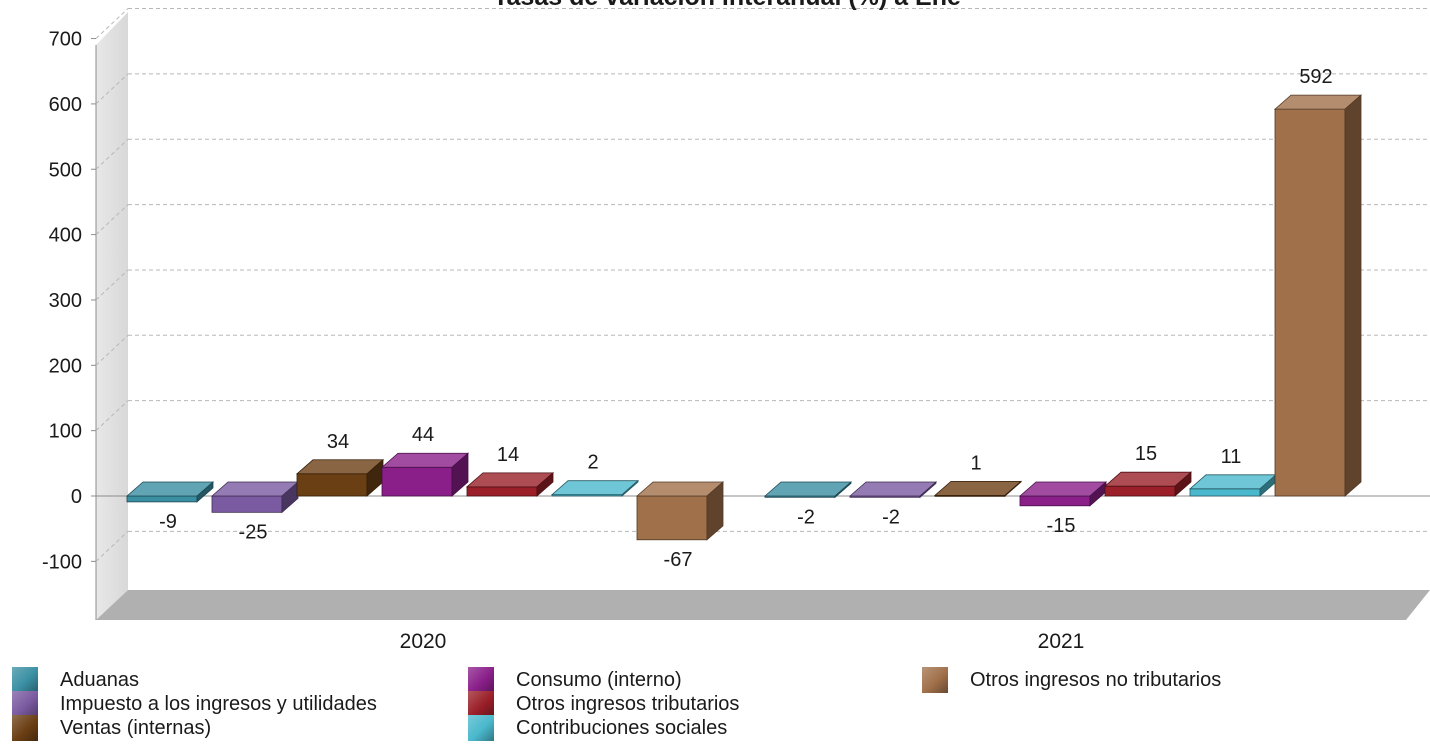 This screenshot has width=1430, height=749. Describe the element at coordinates (975, 463) in the screenshot. I see `data-label: 1` at that location.